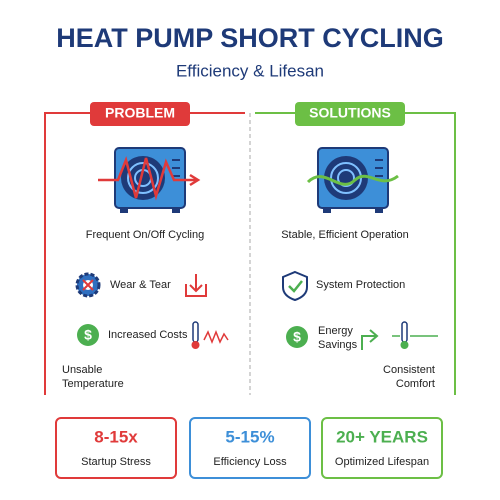  I want to click on solutions-note: Consistent, so click(409, 370).